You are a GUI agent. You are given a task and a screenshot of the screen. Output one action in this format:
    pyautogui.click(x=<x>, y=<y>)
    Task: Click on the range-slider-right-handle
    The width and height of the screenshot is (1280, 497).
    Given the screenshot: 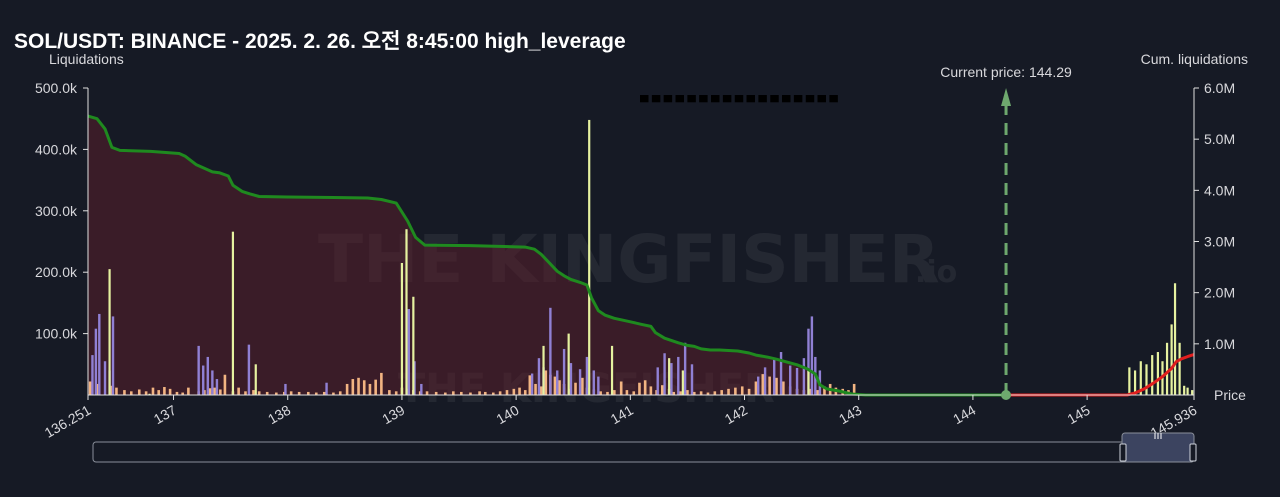 What is the action you would take?
    pyautogui.click(x=1193, y=452)
    